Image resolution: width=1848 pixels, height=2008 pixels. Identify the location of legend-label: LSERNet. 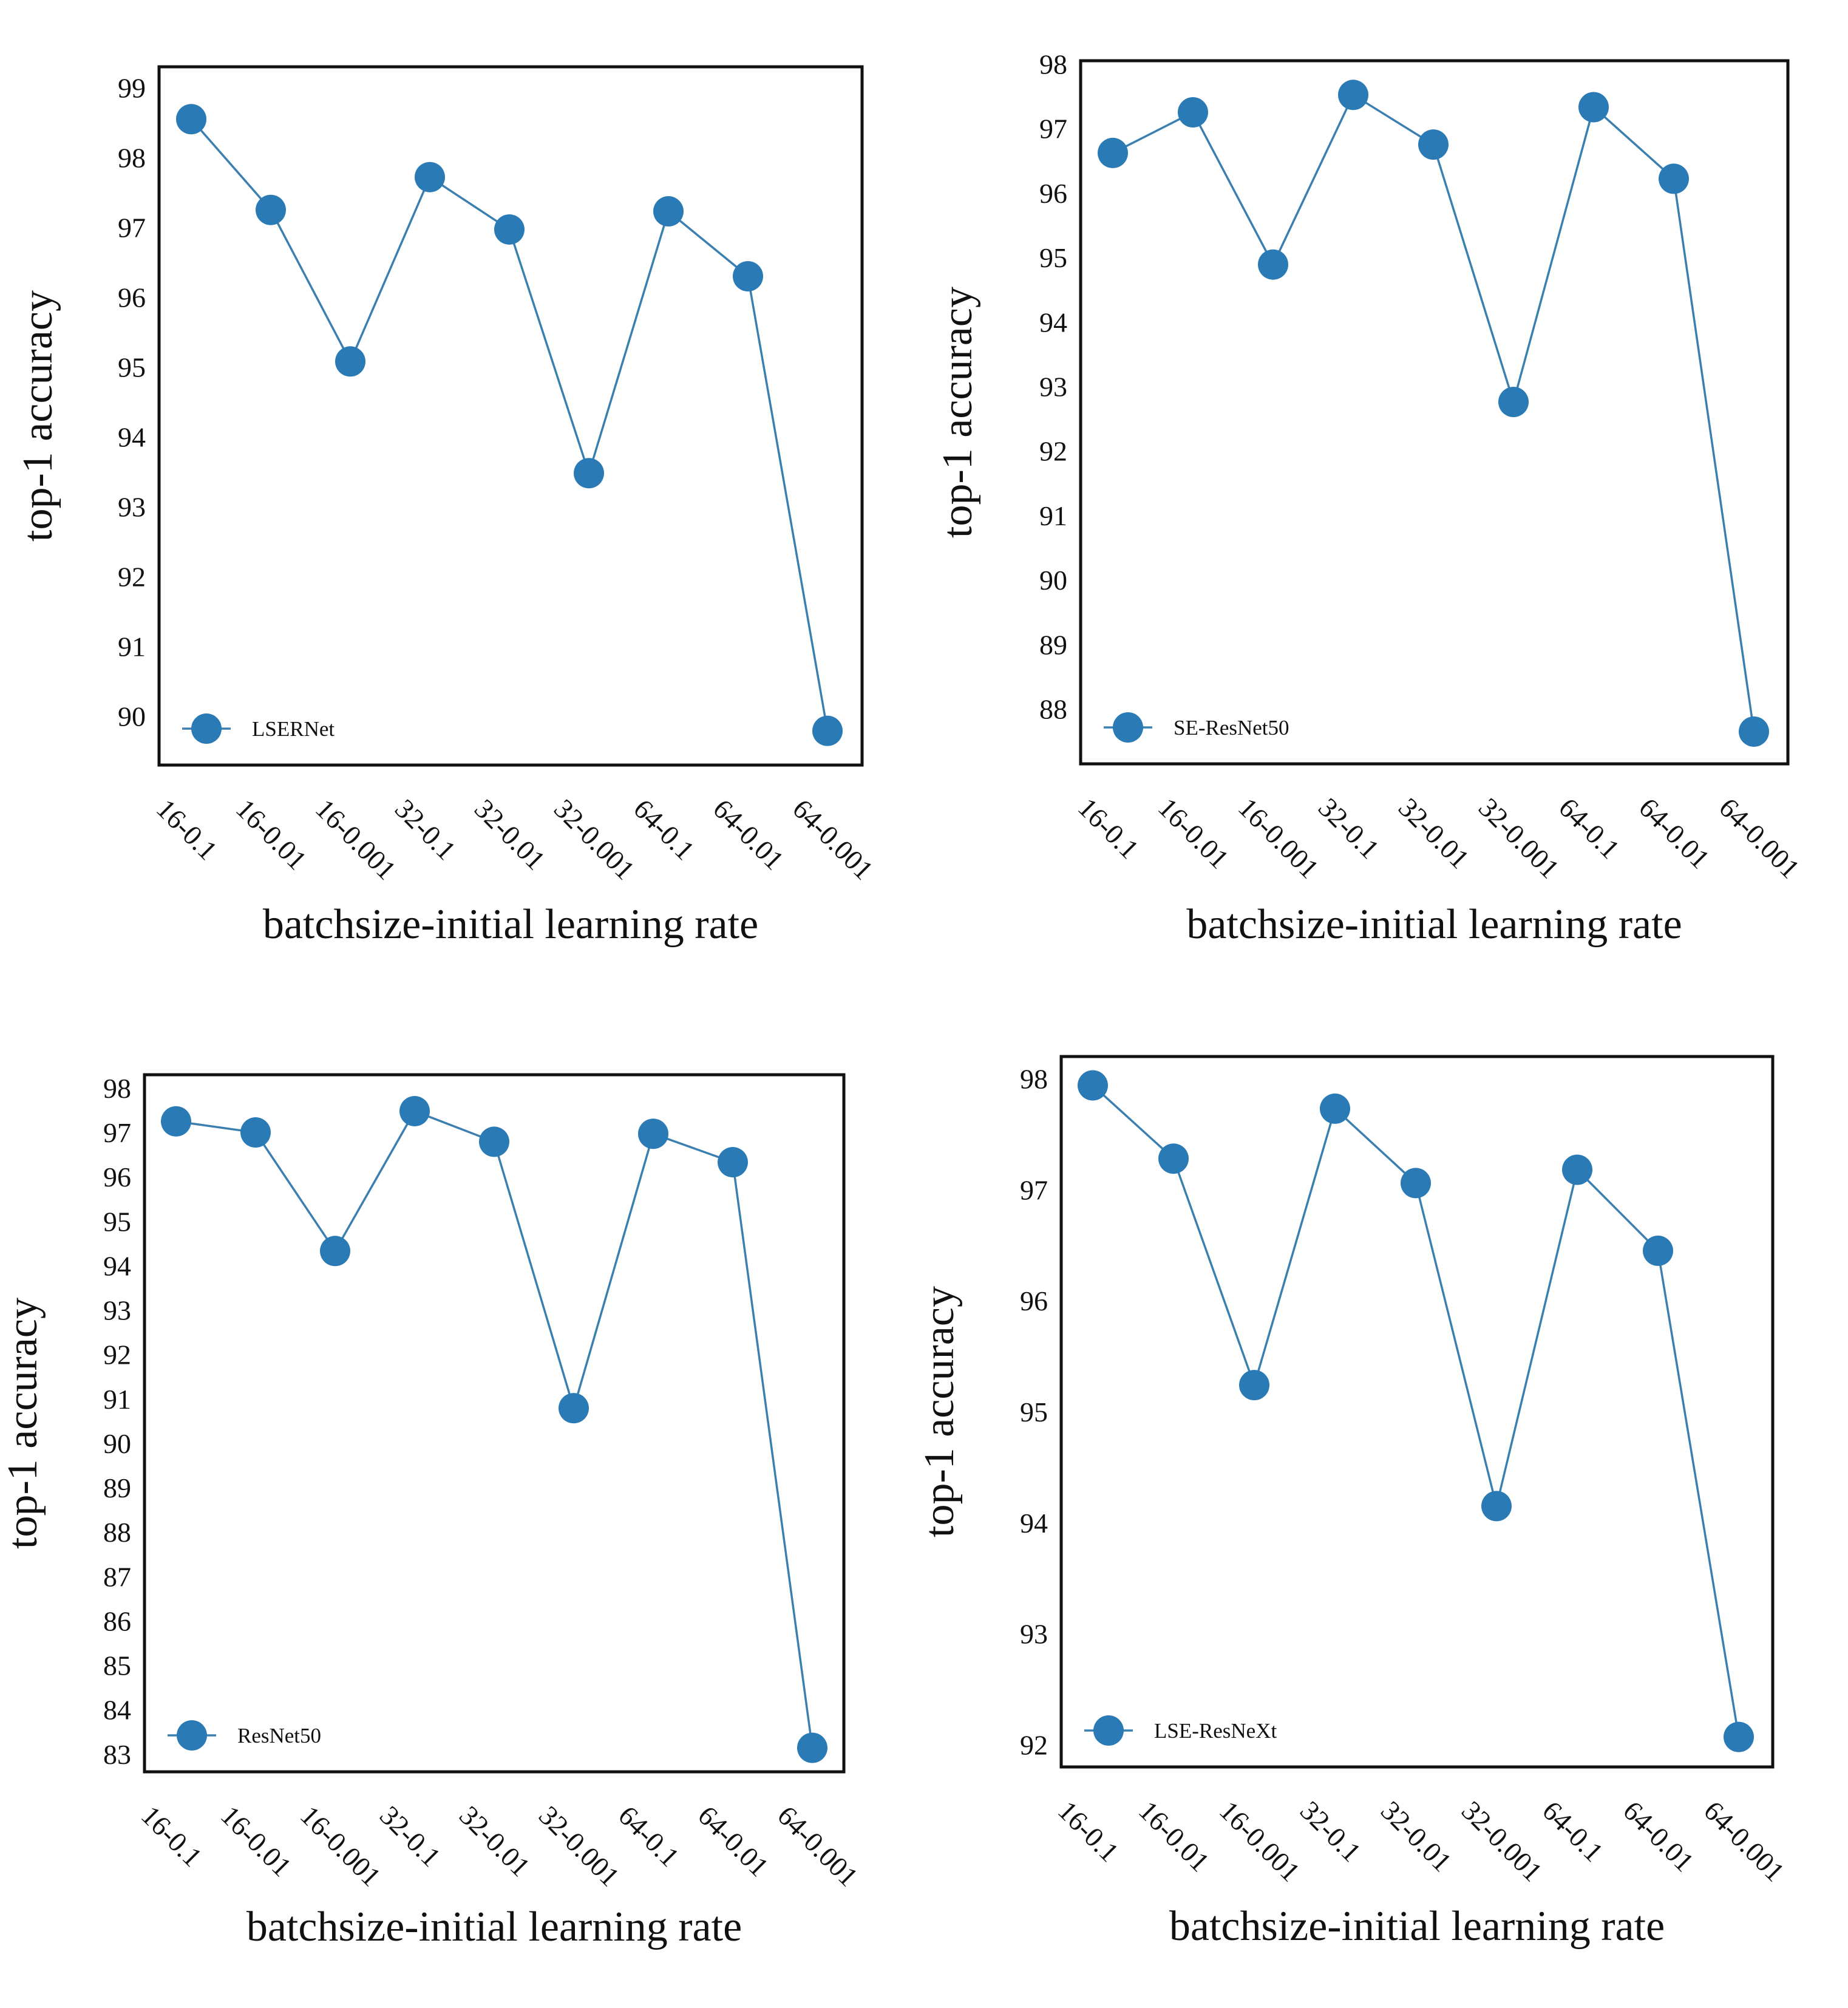
(293, 729).